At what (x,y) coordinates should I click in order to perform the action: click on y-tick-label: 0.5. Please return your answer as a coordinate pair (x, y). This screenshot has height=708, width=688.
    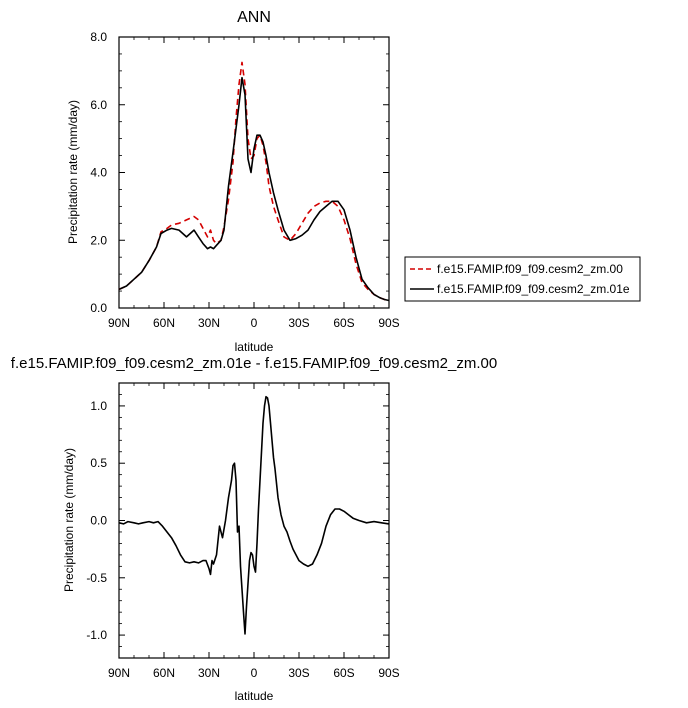
    Looking at the image, I should click on (98, 463).